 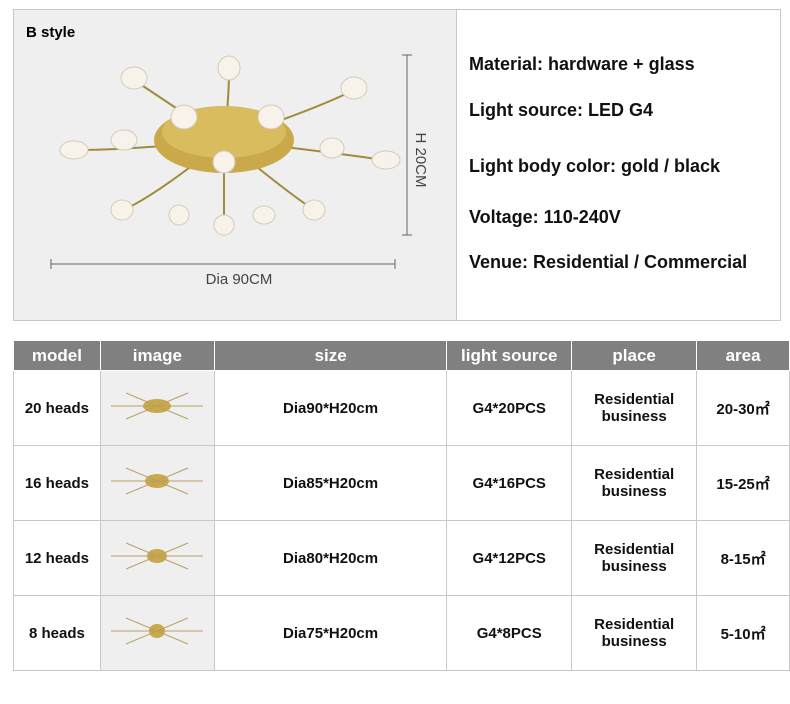 What do you see at coordinates (57, 355) in the screenshot?
I see `header-cell: model` at bounding box center [57, 355].